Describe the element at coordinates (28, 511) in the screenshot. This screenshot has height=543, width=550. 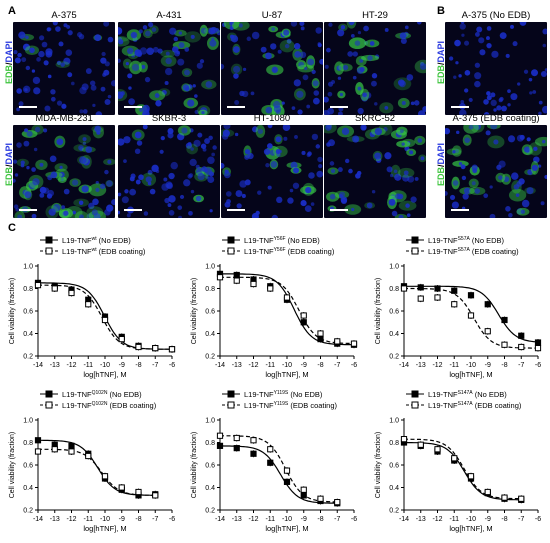
I see `y-tick-label: 0.2` at that location.